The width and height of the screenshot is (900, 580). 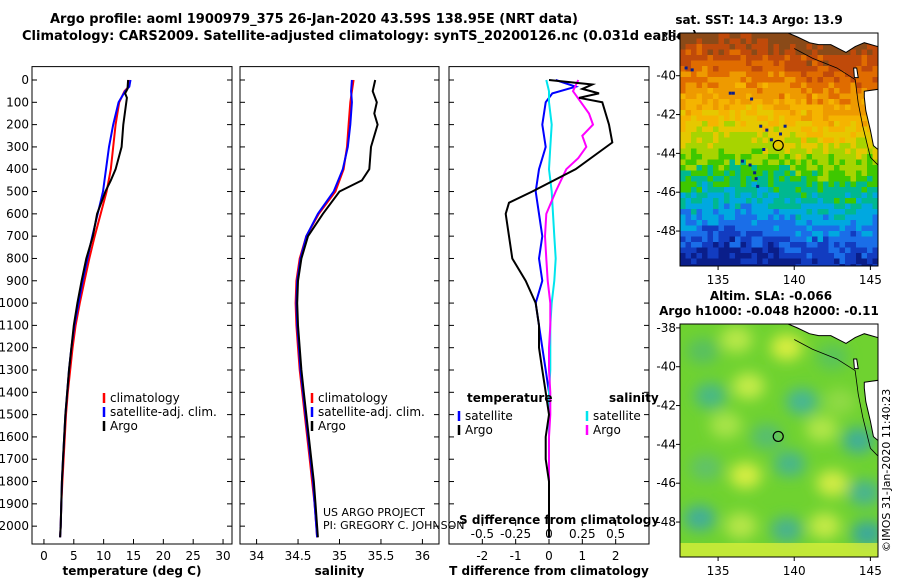 What do you see at coordinates (557, 308) in the screenshot?
I see `temperature-satellite-line` at bounding box center [557, 308].